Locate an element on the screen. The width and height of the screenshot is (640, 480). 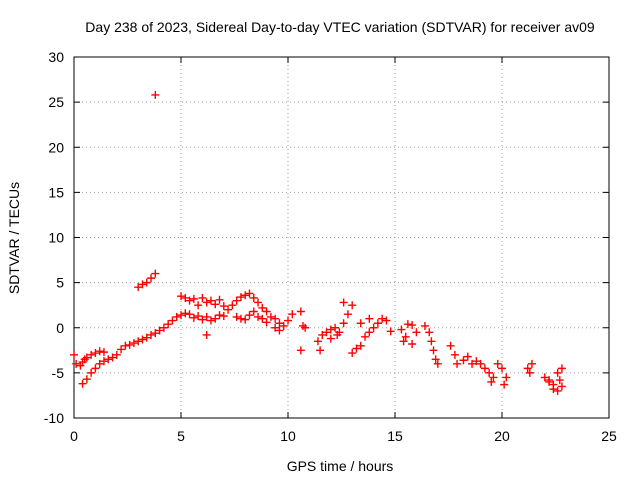
x-tick-label: 5 is located at coordinates (181, 436).